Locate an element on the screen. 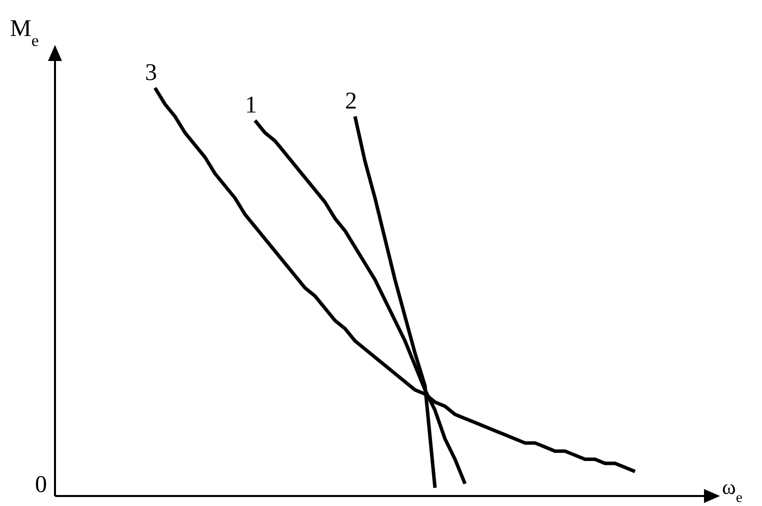  series-label: 1 is located at coordinates (251, 105).